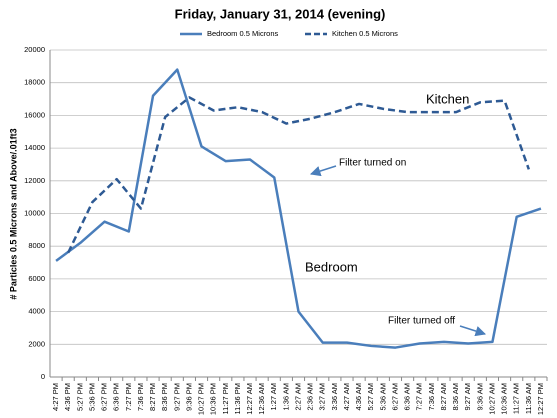 The image size is (557, 418). I want to click on y-tick-label: 10000, so click(34, 212).